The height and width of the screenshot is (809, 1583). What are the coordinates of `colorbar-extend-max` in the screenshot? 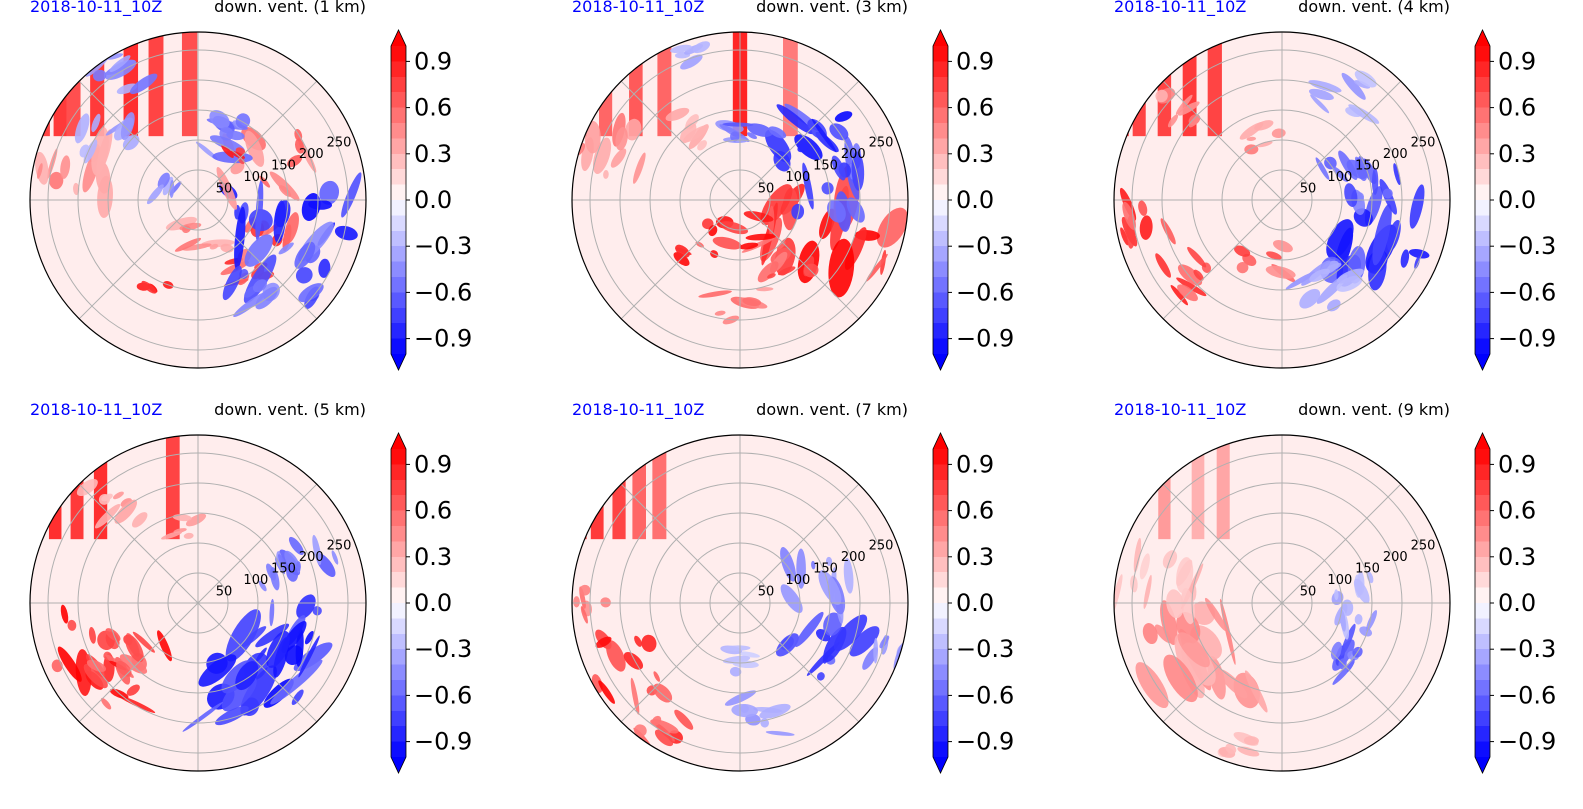 It's located at (398, 38).